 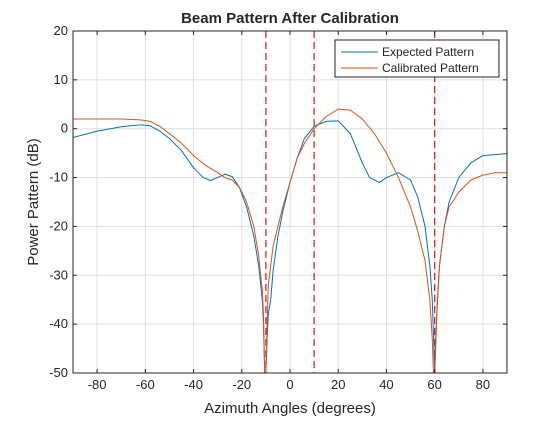 I want to click on y-tick-label: -20, so click(x=58, y=225).